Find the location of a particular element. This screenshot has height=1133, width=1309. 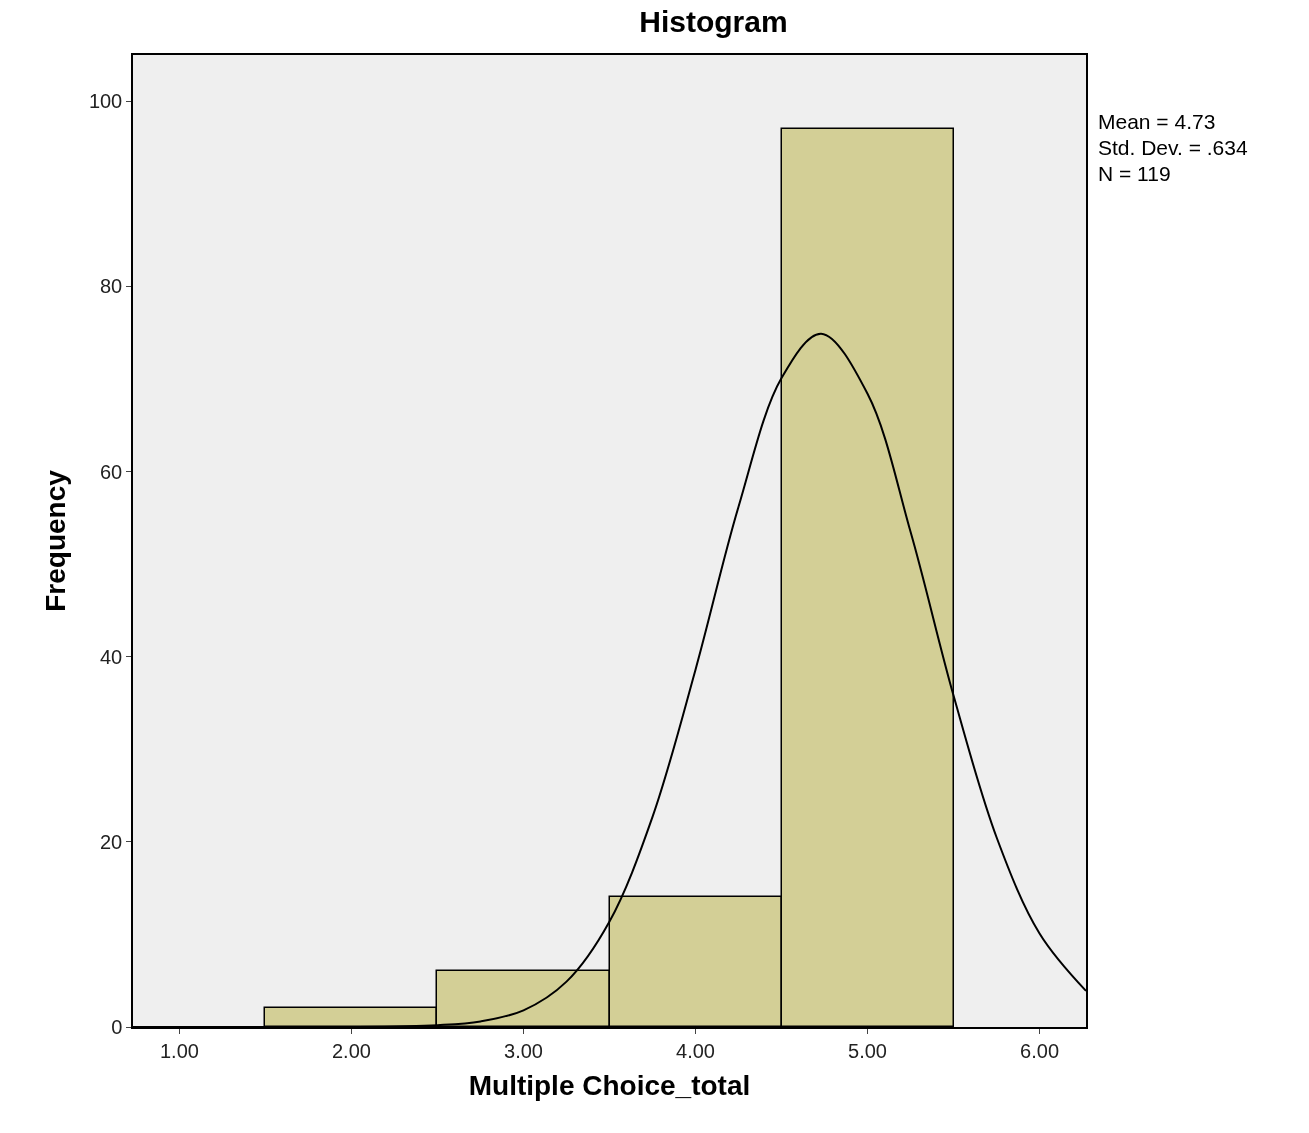

y-tick-label: 80 is located at coordinates (111, 286).